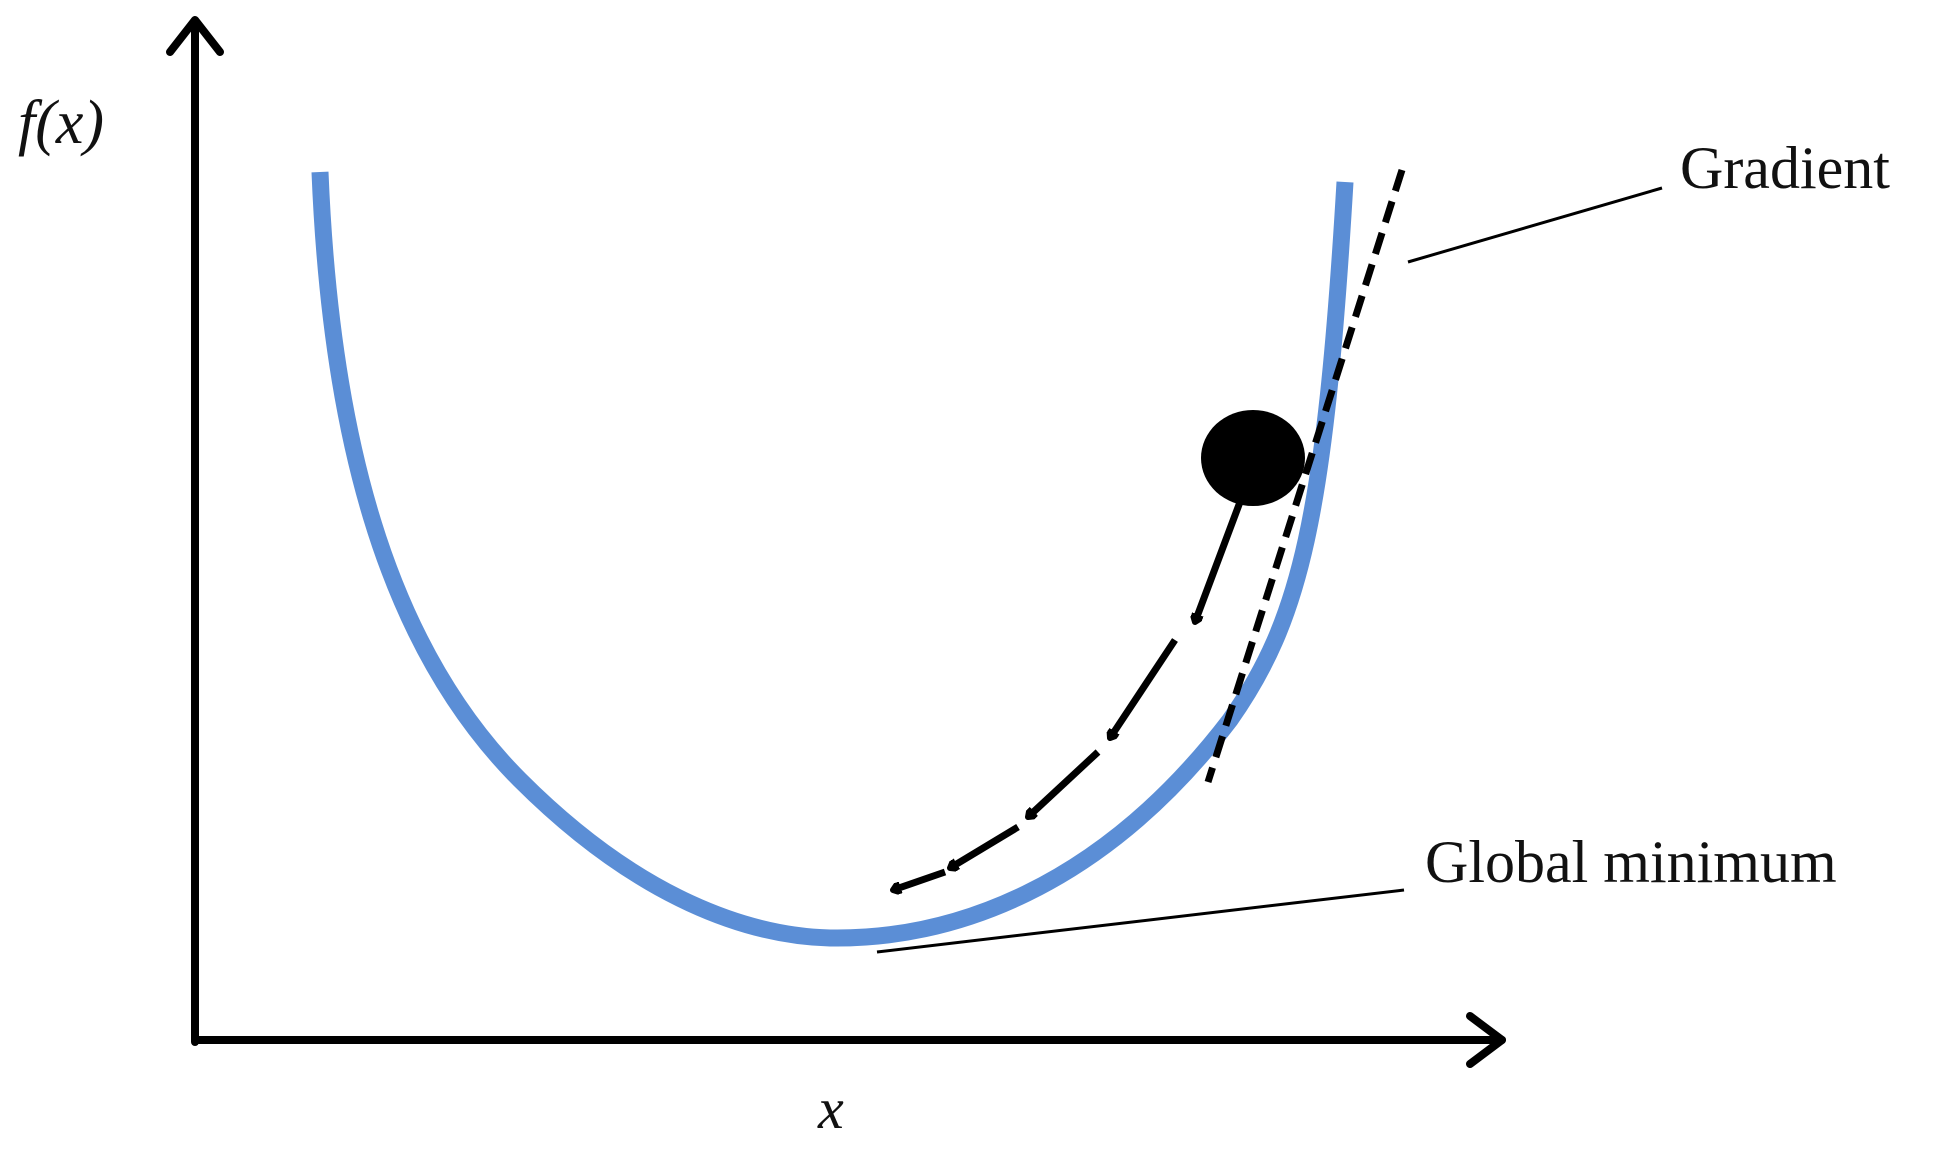 The image size is (1955, 1174). Describe the element at coordinates (1631, 862) in the screenshot. I see `global-minimum-label: Global minimum` at that location.